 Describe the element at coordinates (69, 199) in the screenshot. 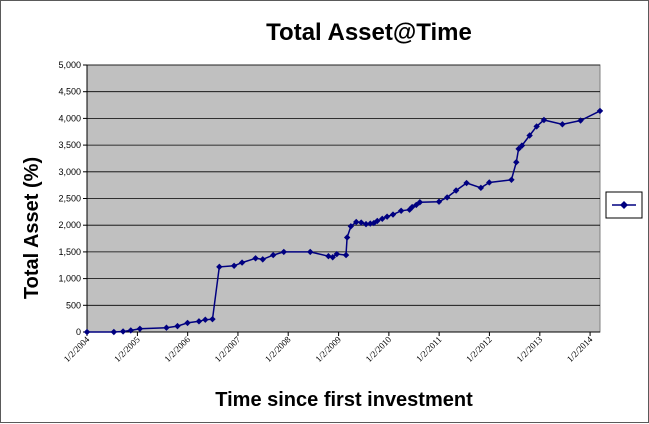

I see `y-tick-label: 2,500` at that location.